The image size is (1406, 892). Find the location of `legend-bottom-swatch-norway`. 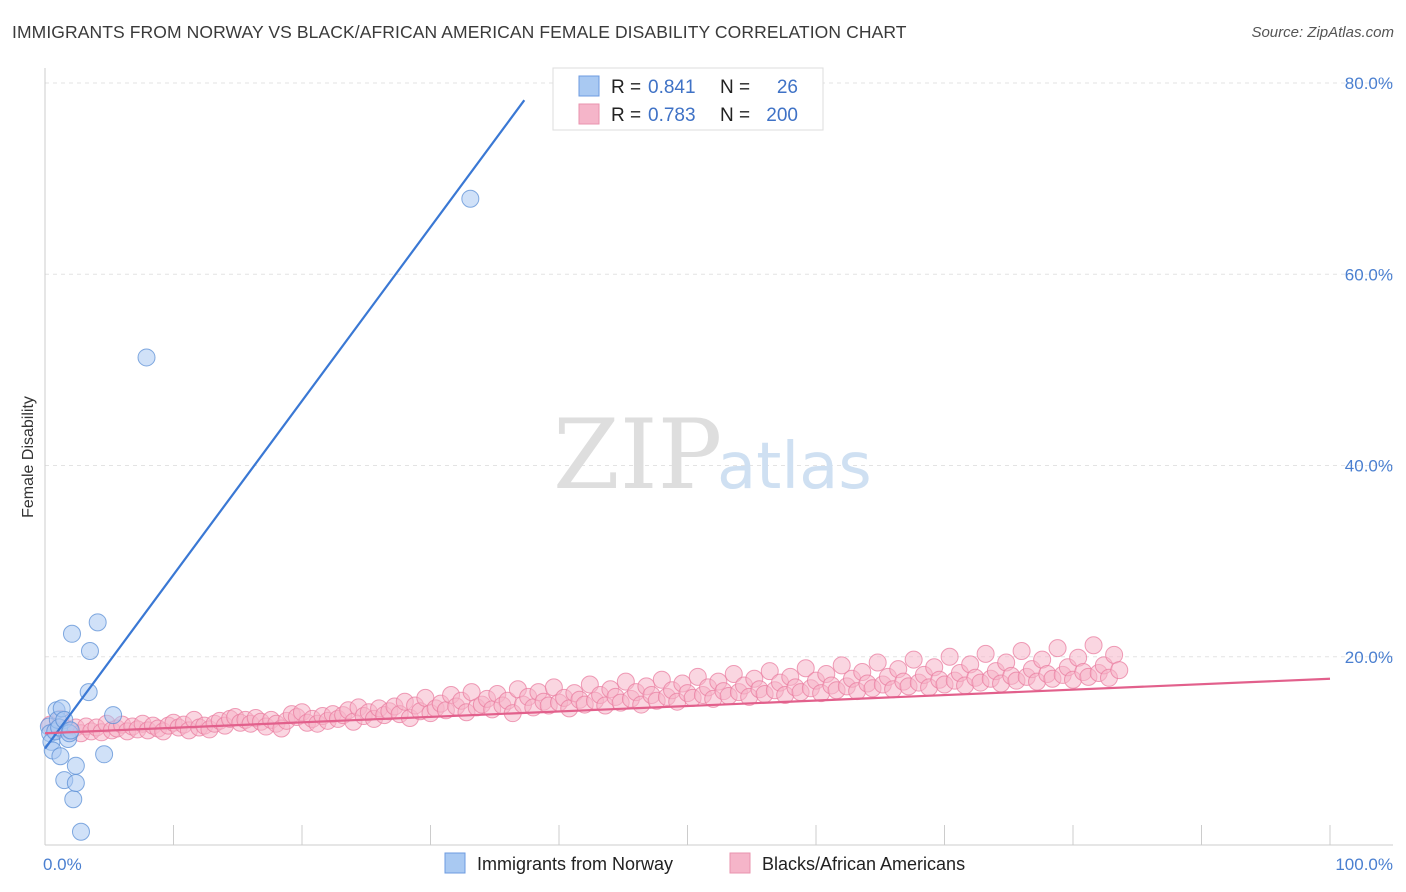

legend-bottom-swatch-norway is located at coordinates (455, 863).